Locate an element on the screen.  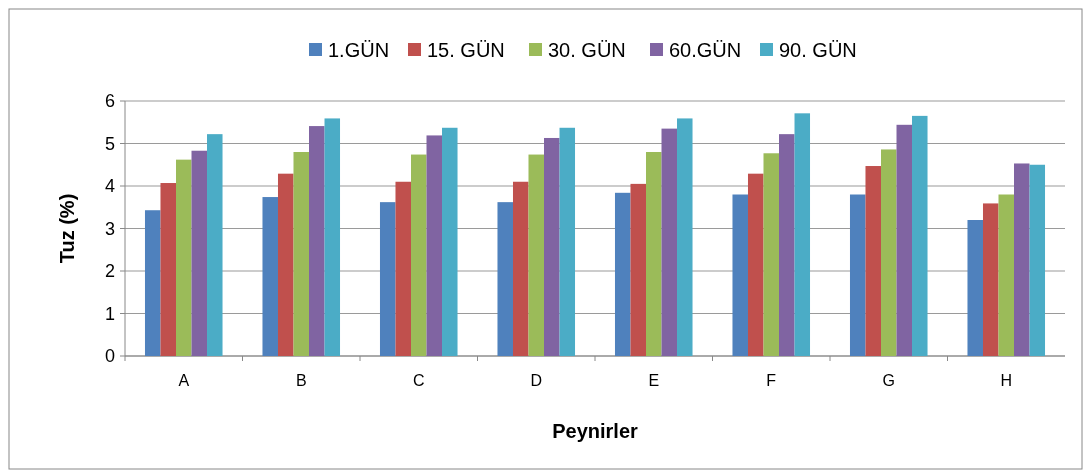
x-tick-label: F is located at coordinates (771, 380).